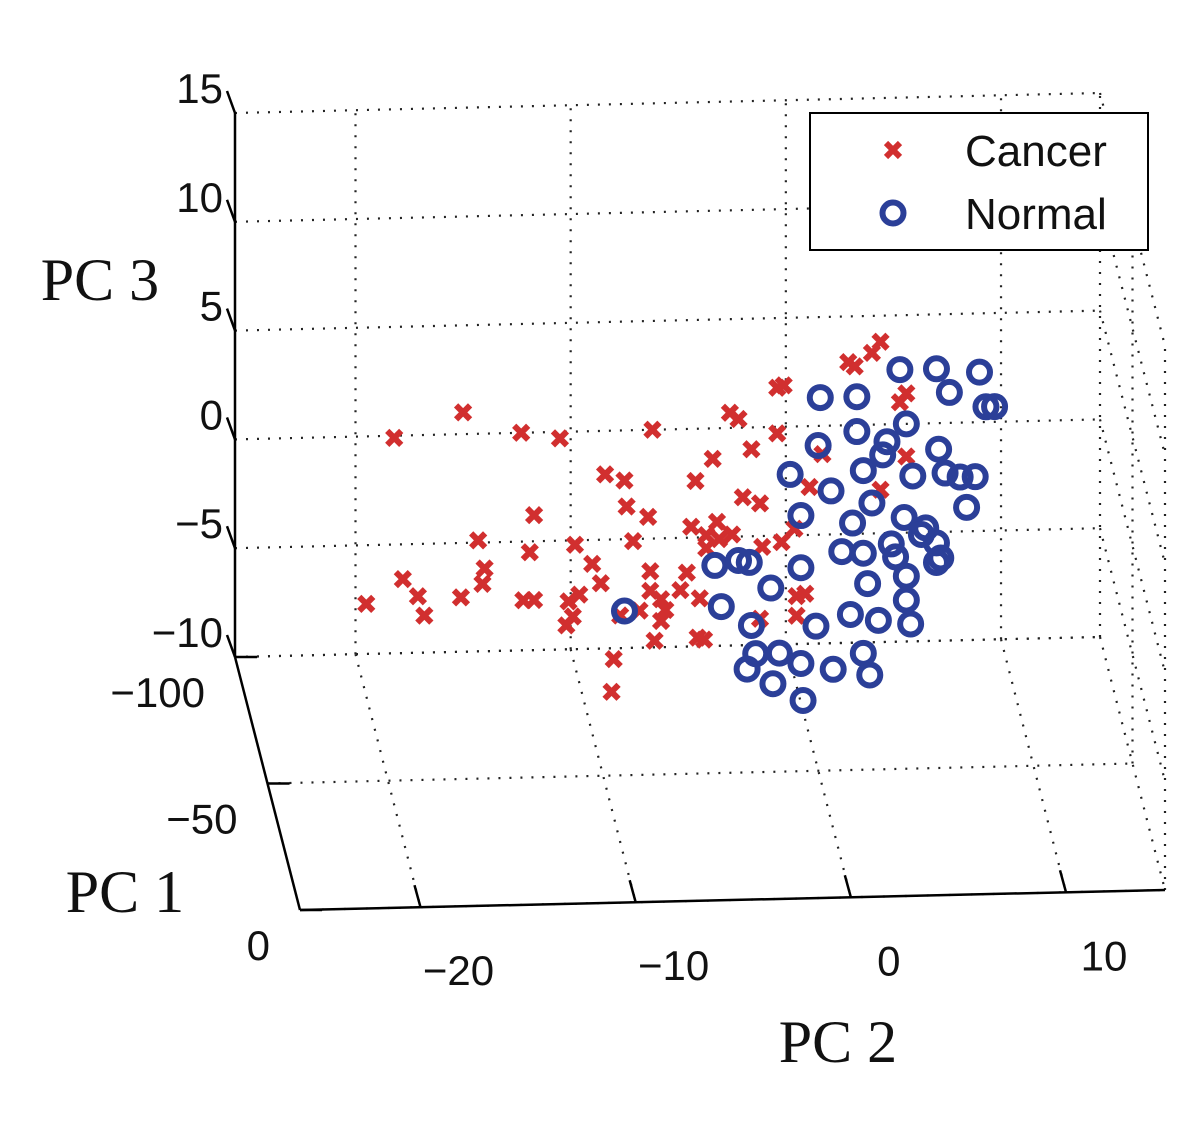 The width and height of the screenshot is (1204, 1128). What do you see at coordinates (632, 891) in the screenshot?
I see `x-tick` at bounding box center [632, 891].